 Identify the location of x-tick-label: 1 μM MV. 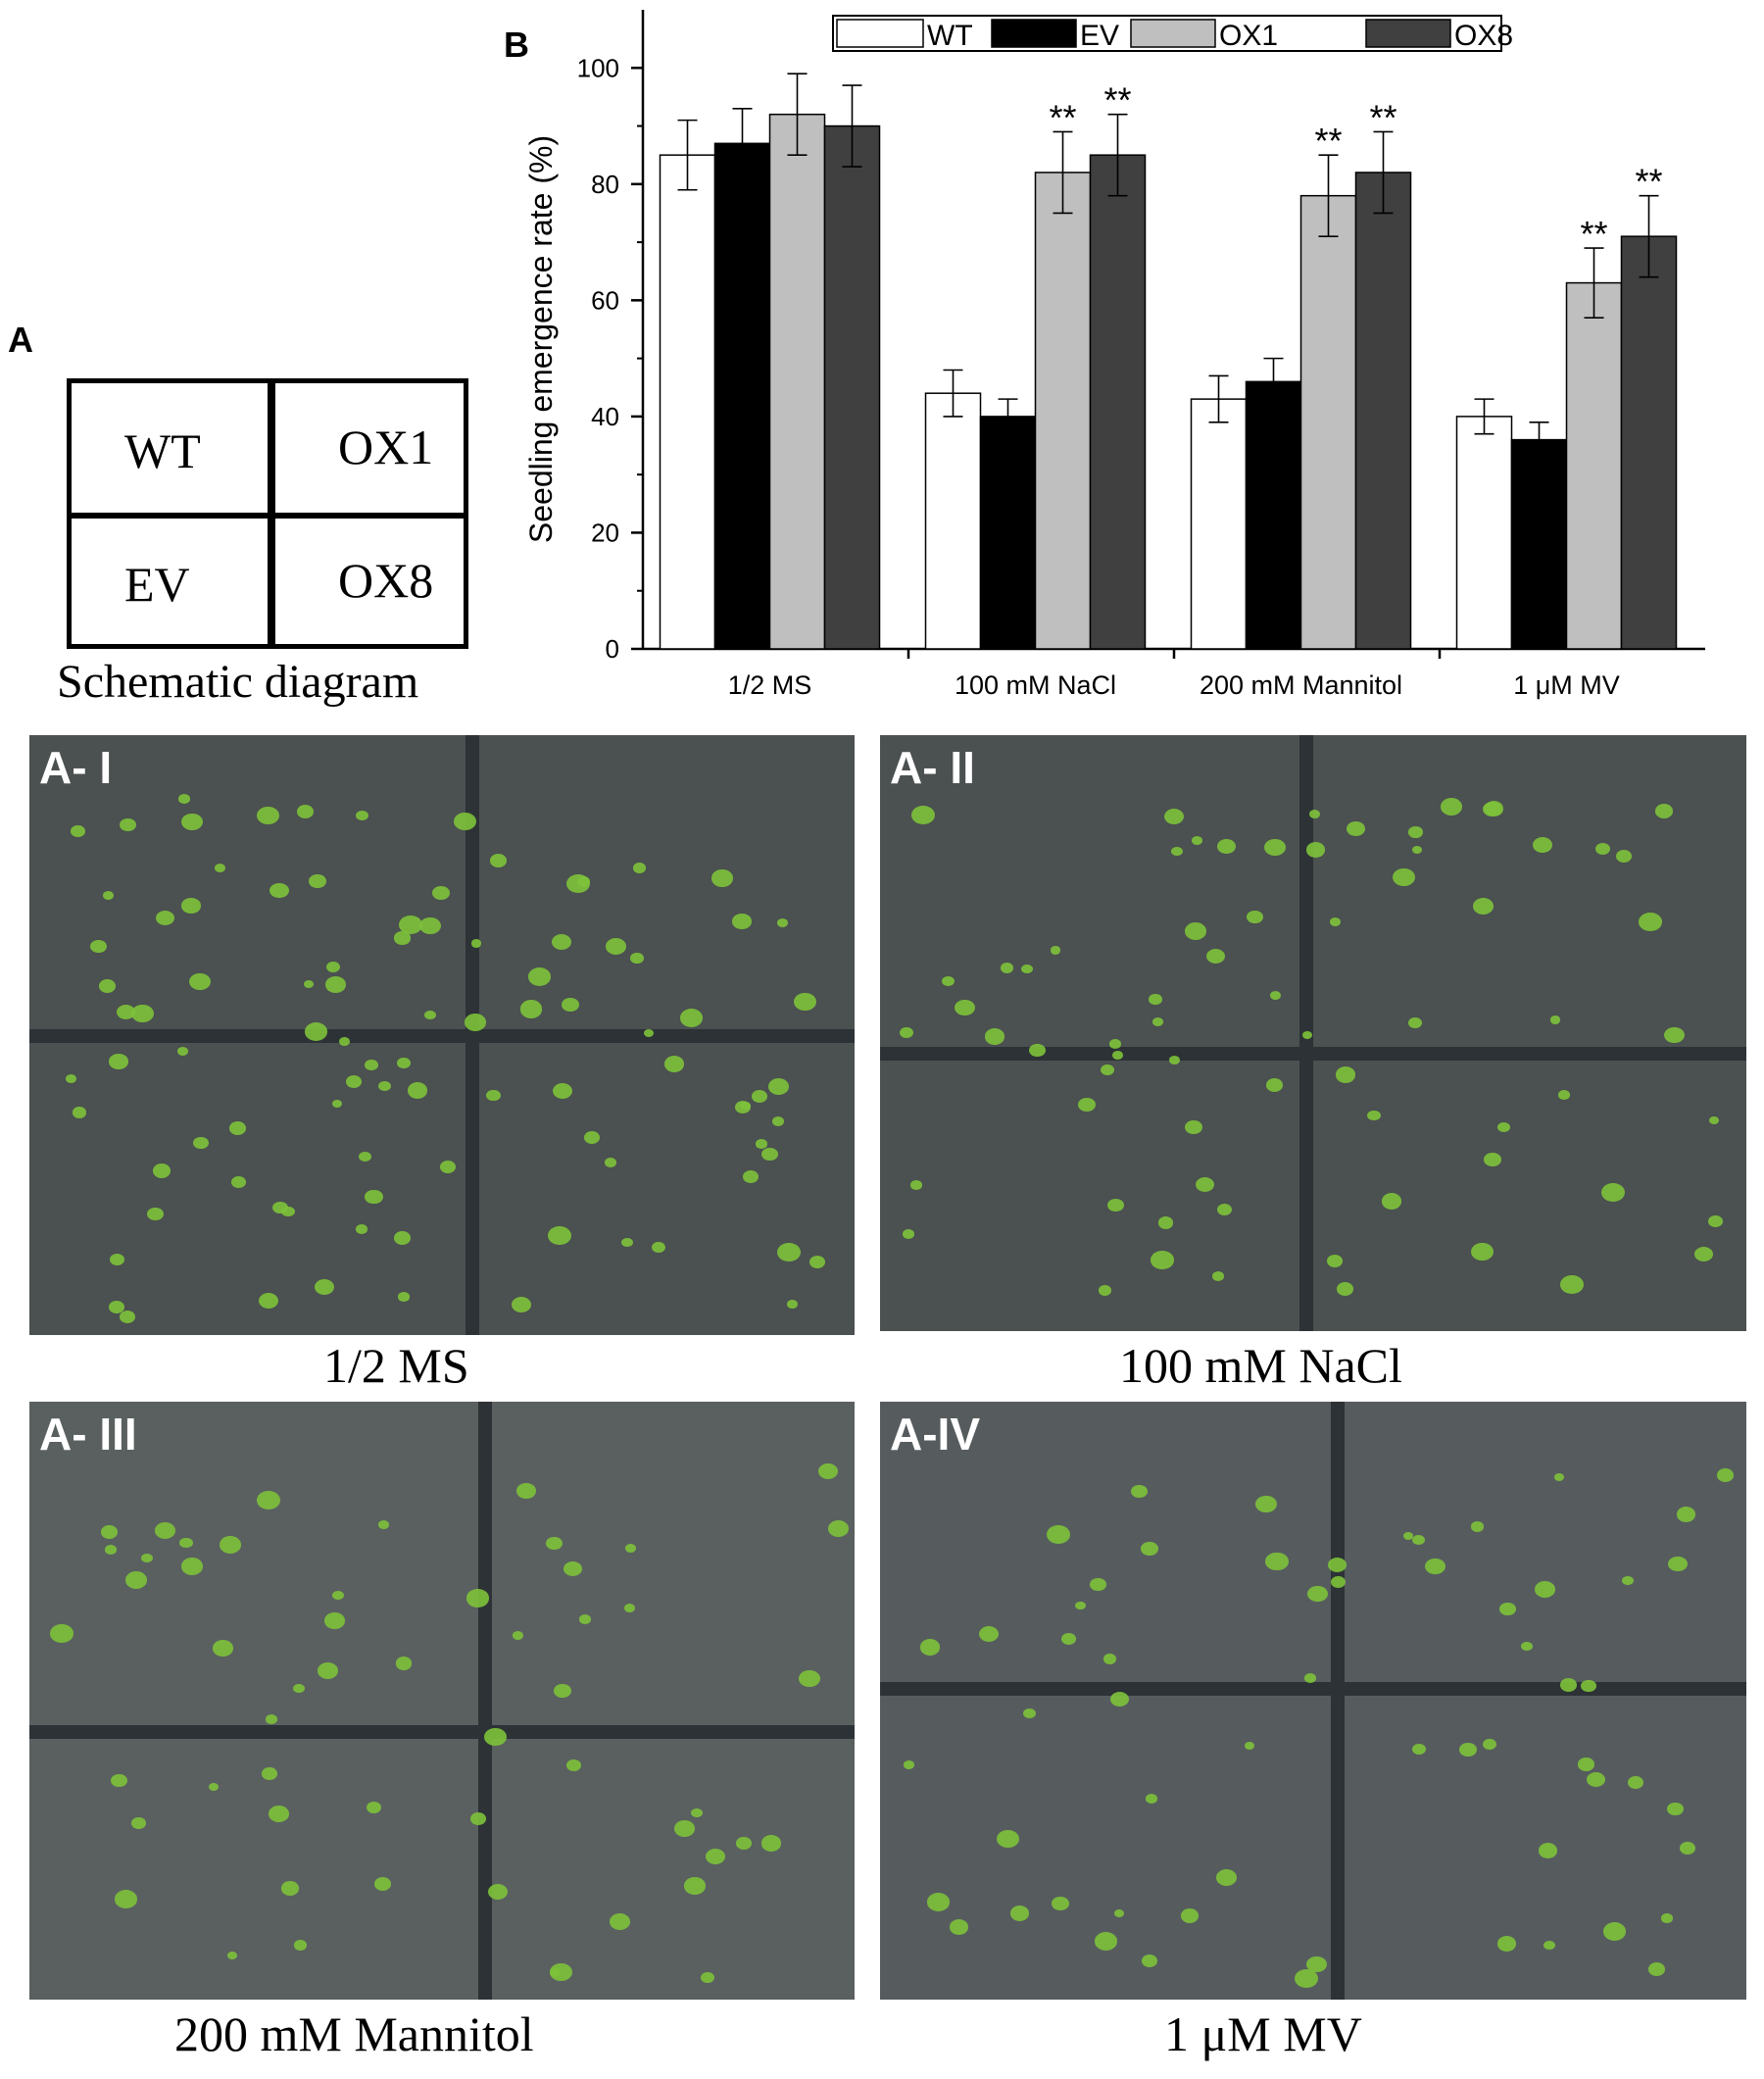
(1566, 685).